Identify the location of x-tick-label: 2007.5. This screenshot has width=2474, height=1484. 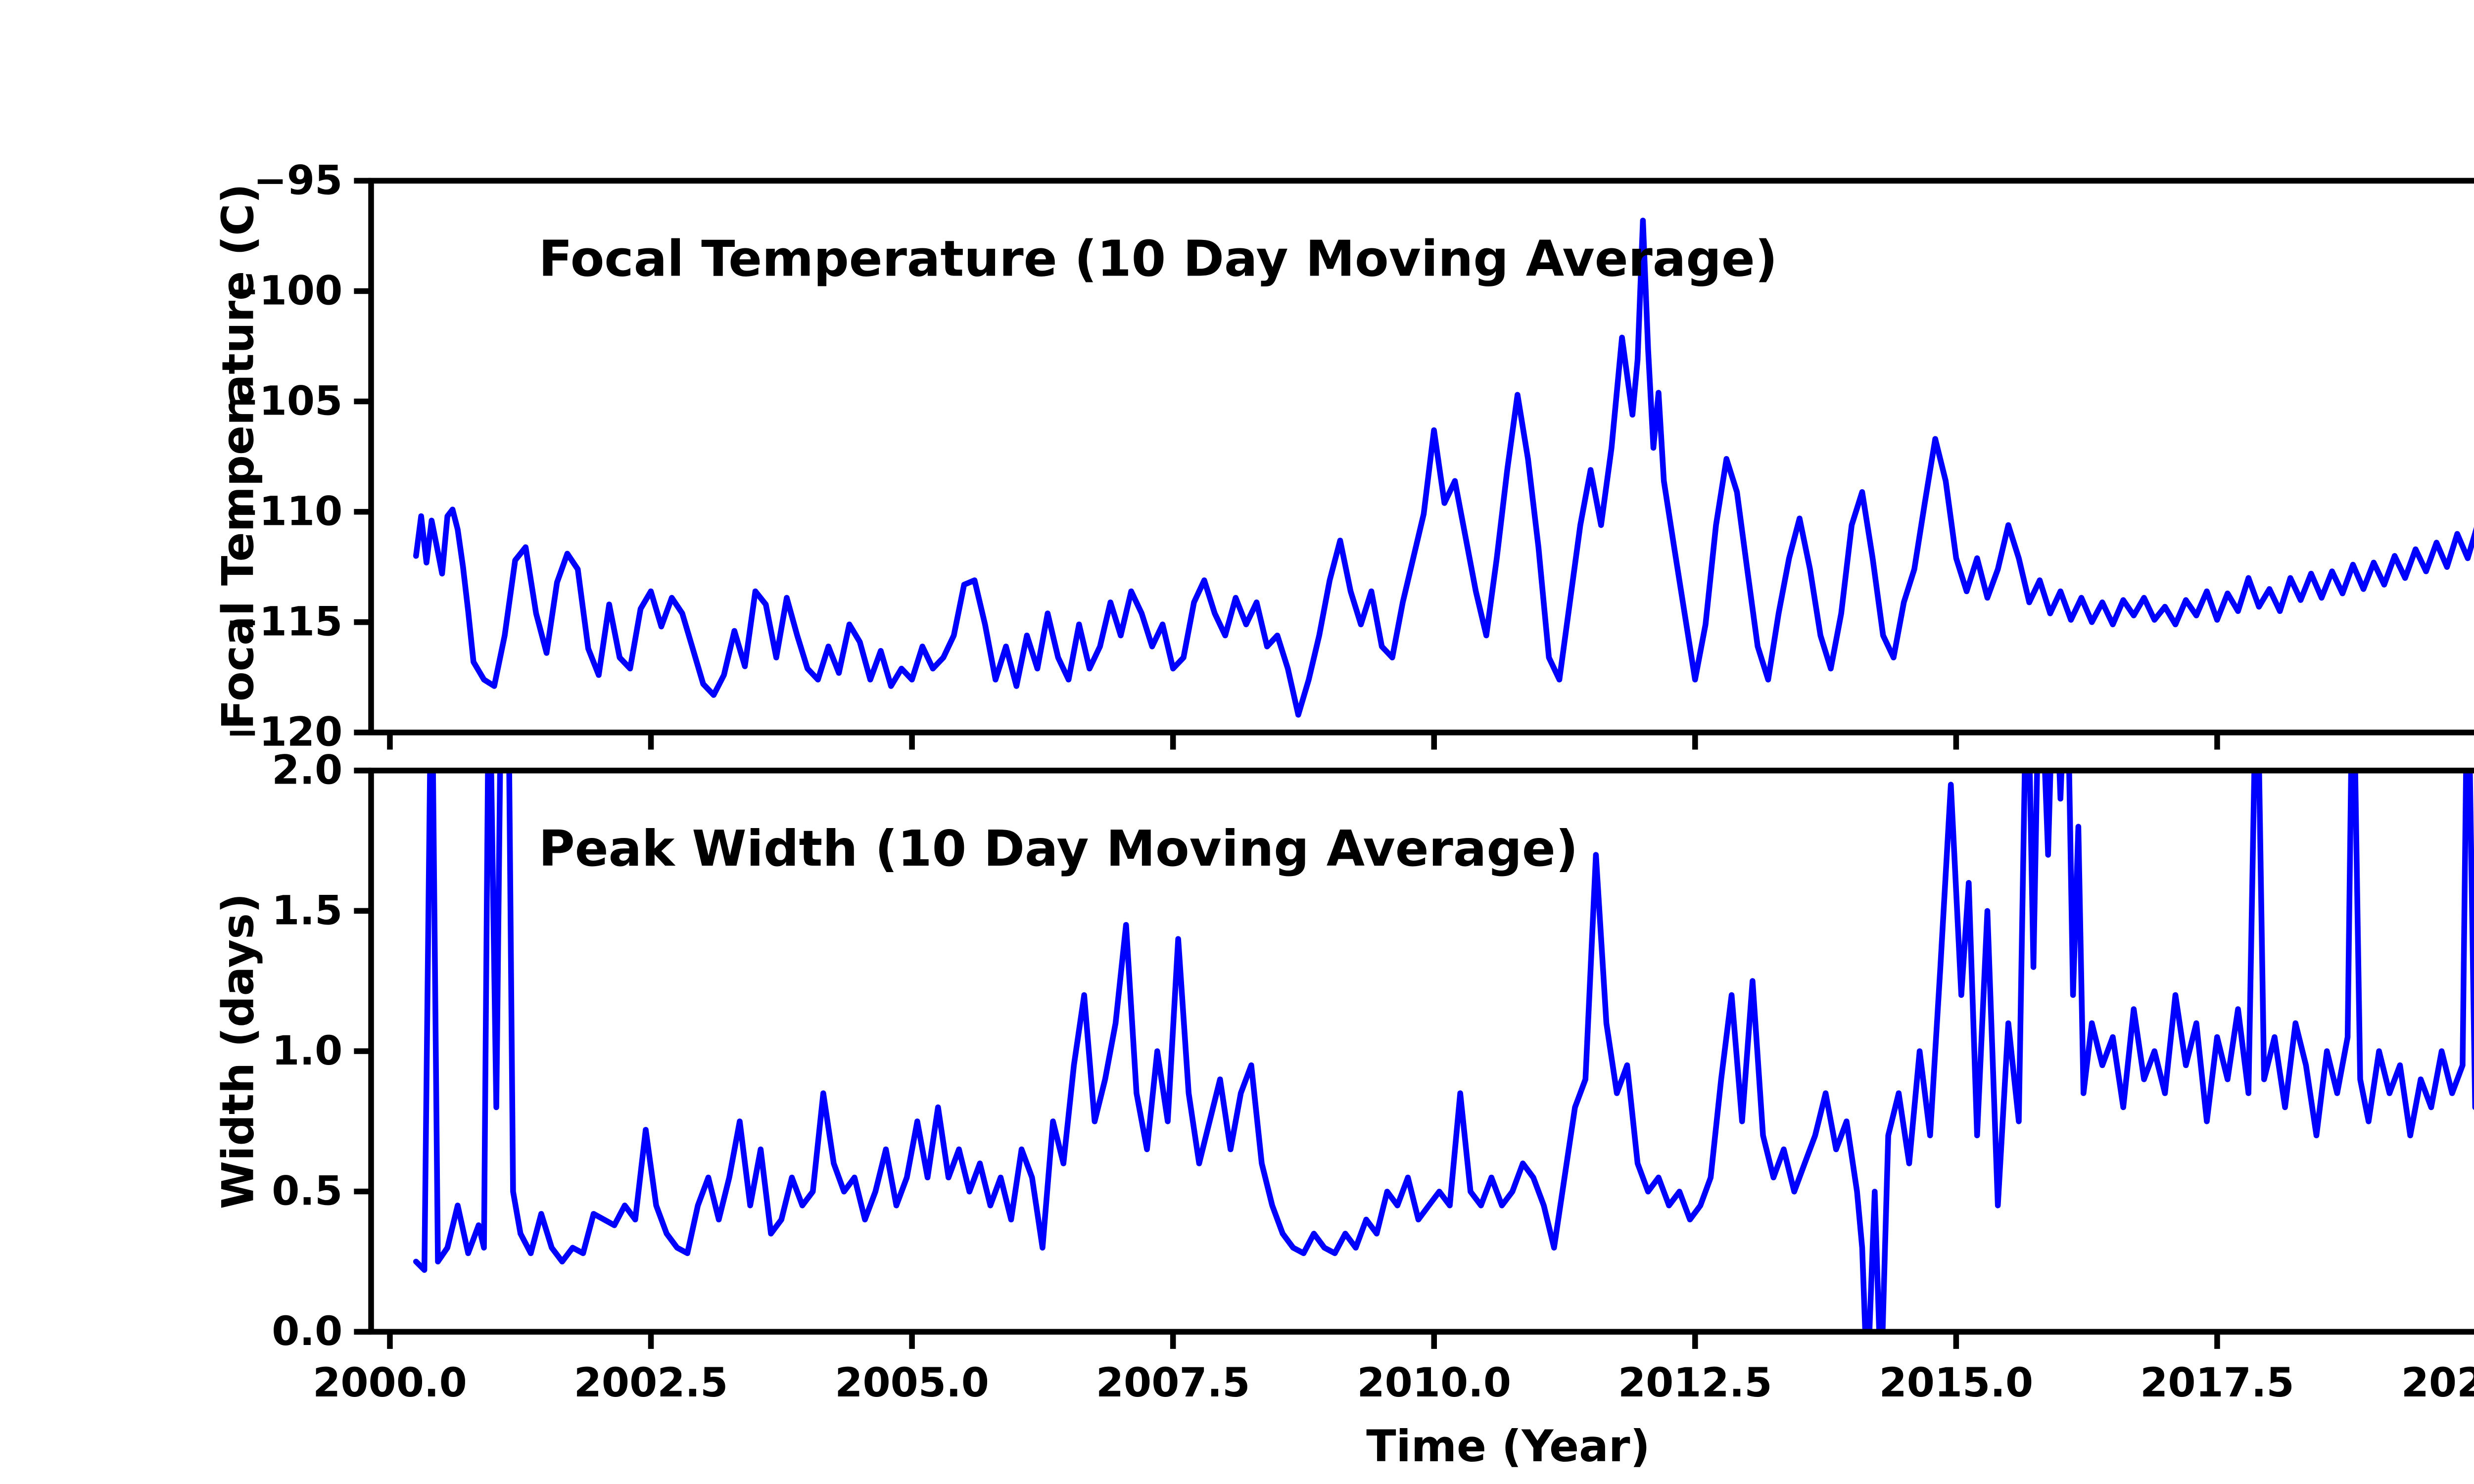
(1173, 1383).